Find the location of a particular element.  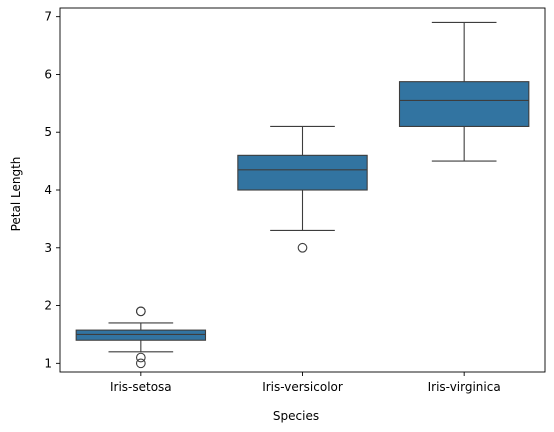

x-tick-label: Iris-versicolor is located at coordinates (302, 387).